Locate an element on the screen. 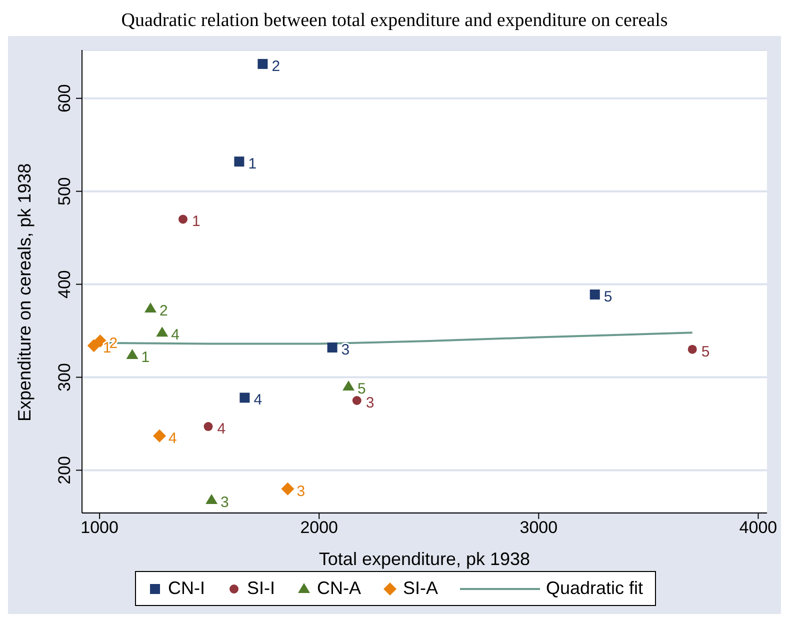 The image size is (789, 625). legend-label: SI-I is located at coordinates (260, 588).